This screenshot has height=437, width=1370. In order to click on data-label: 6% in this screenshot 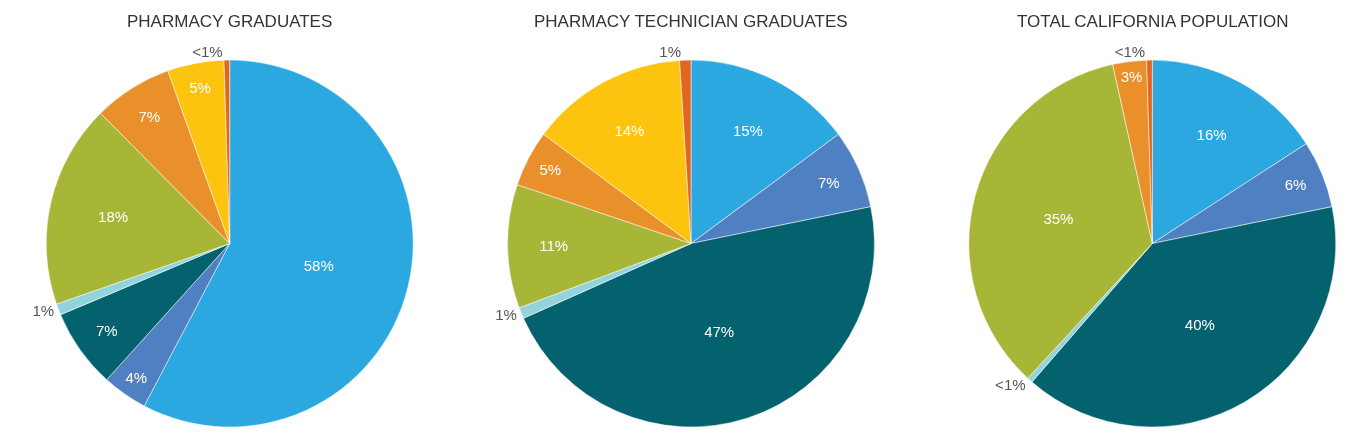, I will do `click(1295, 185)`.